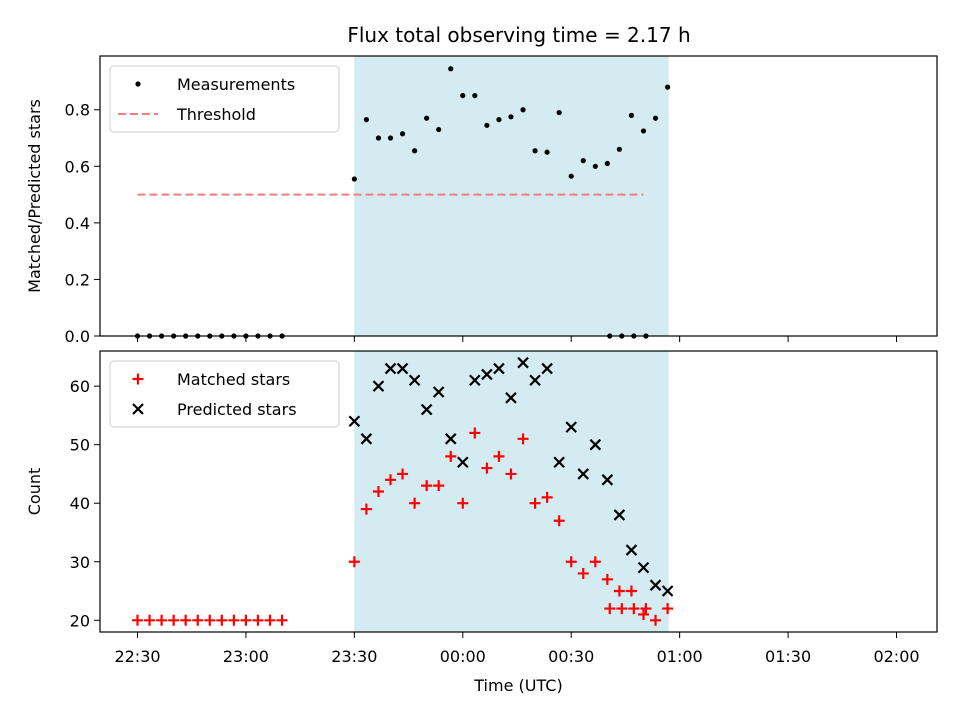 The image size is (960, 724). Describe the element at coordinates (237, 409) in the screenshot. I see `legend-label: Predicted stars` at that location.